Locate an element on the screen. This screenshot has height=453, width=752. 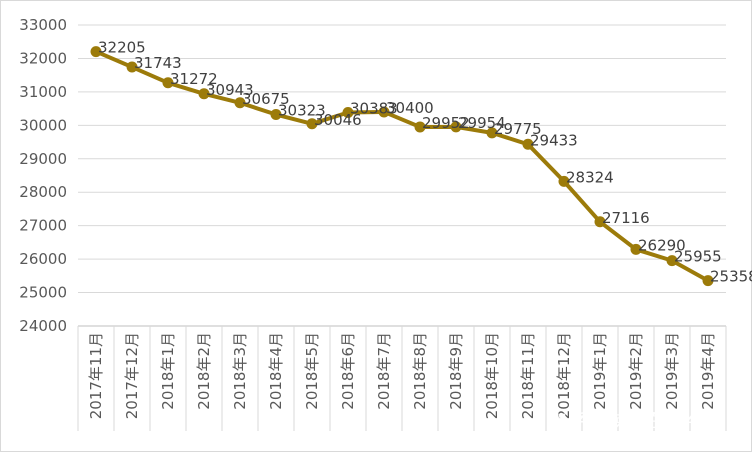
data-label: 30046 is located at coordinates (338, 120).